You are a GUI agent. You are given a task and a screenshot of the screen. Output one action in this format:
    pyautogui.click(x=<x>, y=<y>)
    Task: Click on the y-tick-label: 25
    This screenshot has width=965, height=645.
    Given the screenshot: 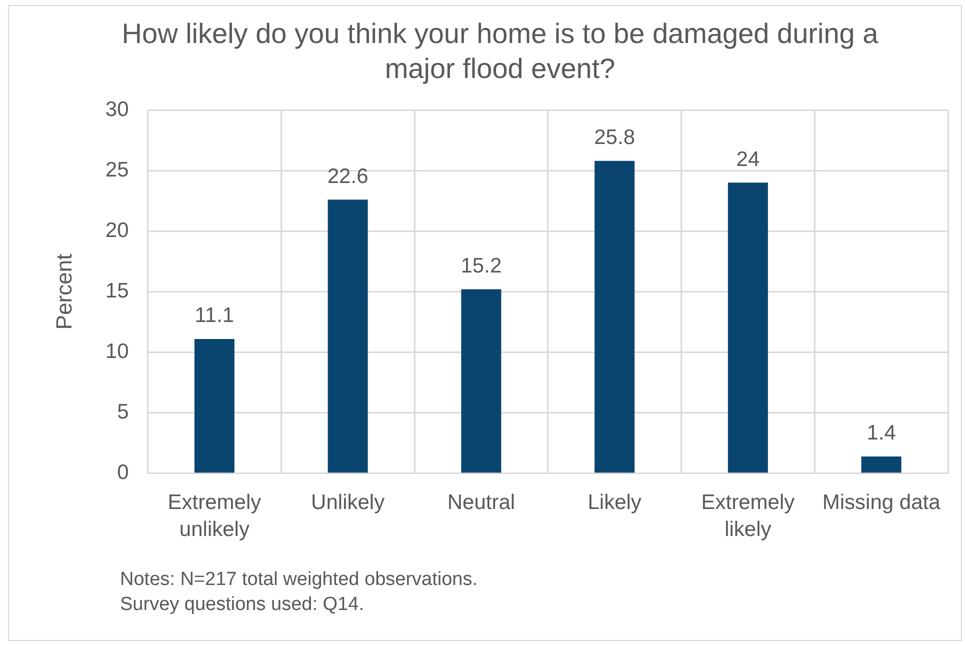 What is the action you would take?
    pyautogui.click(x=117, y=170)
    